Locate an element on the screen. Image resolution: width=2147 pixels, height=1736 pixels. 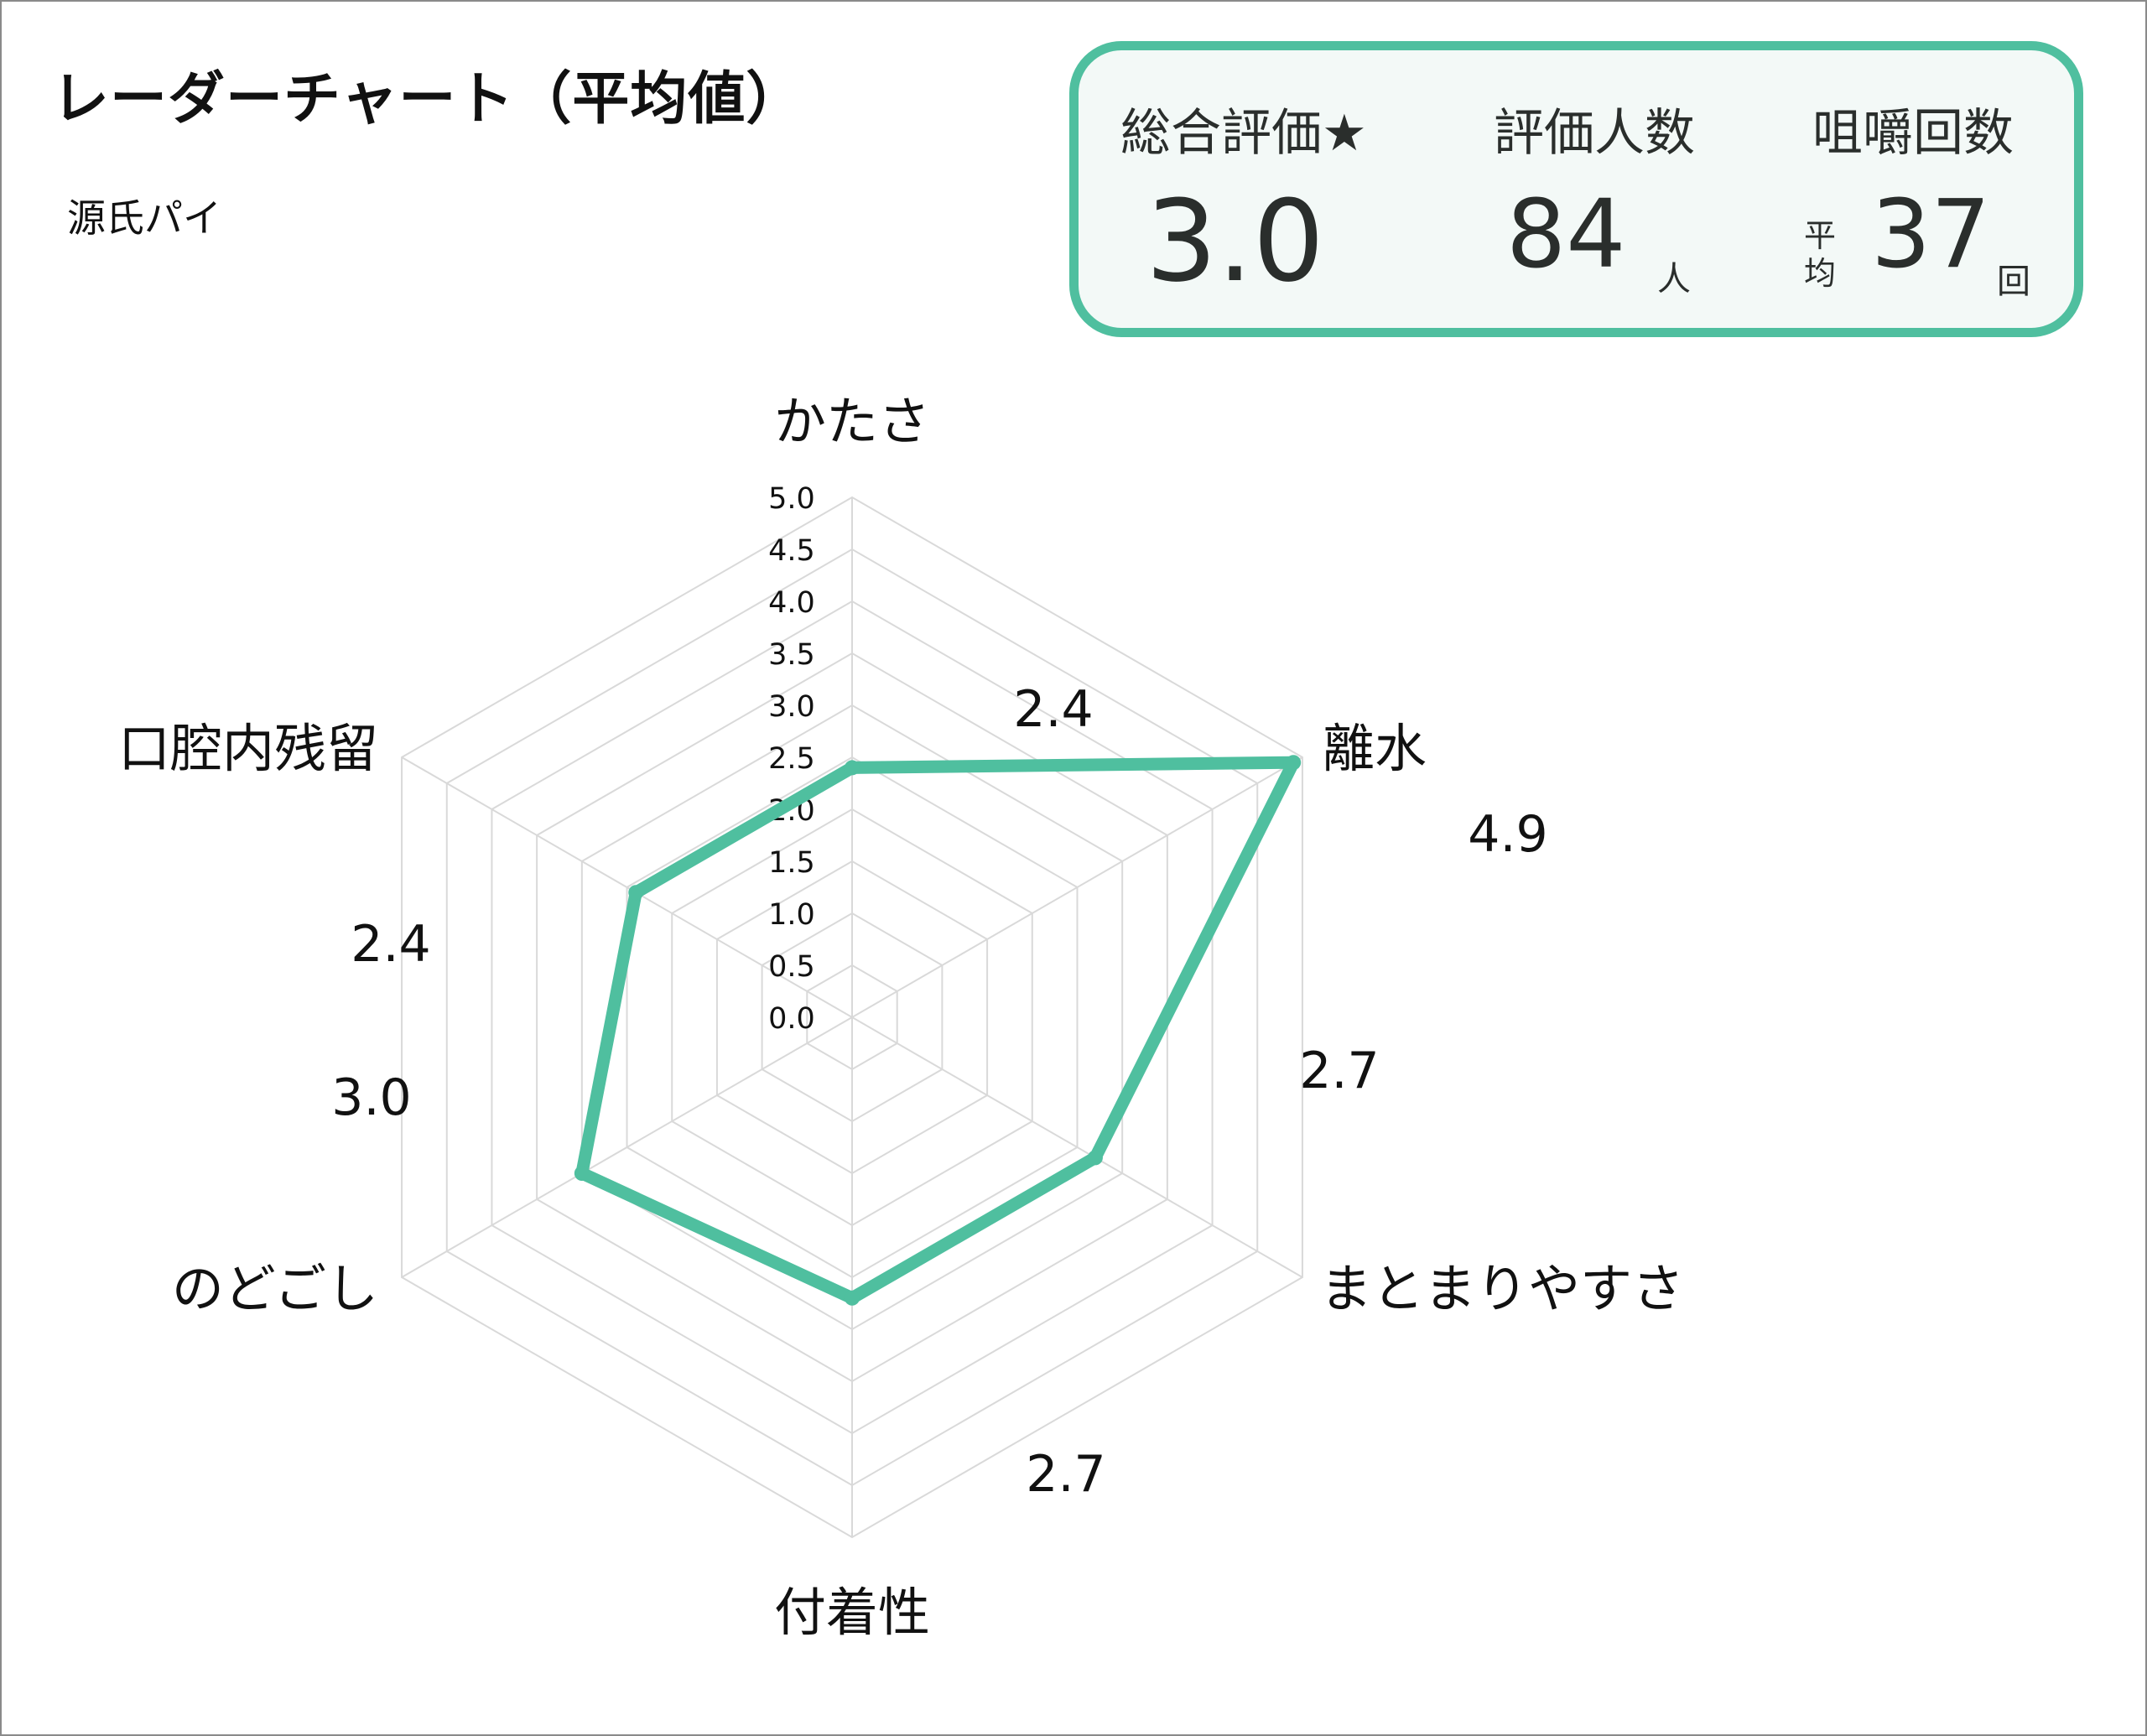
data-label: 4.9 is located at coordinates (1507, 835).